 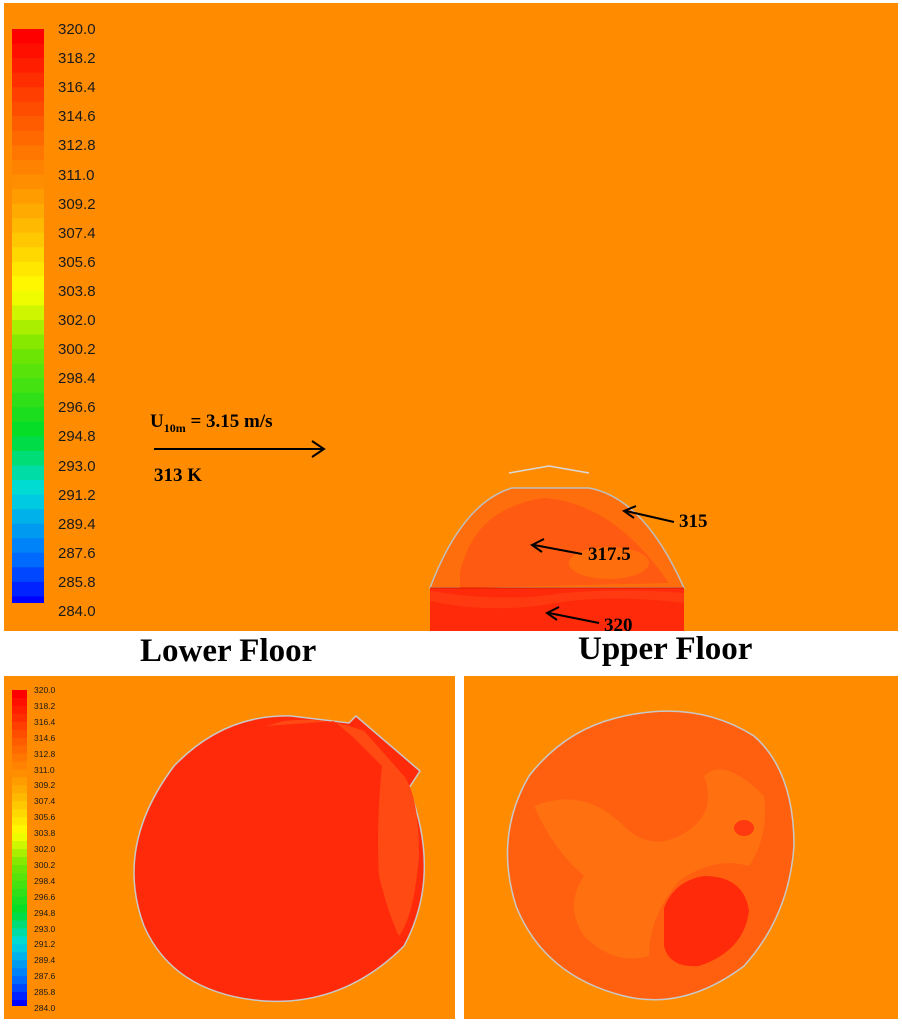 What do you see at coordinates (609, 554) in the screenshot?
I see `label-317-5: 317.5` at bounding box center [609, 554].